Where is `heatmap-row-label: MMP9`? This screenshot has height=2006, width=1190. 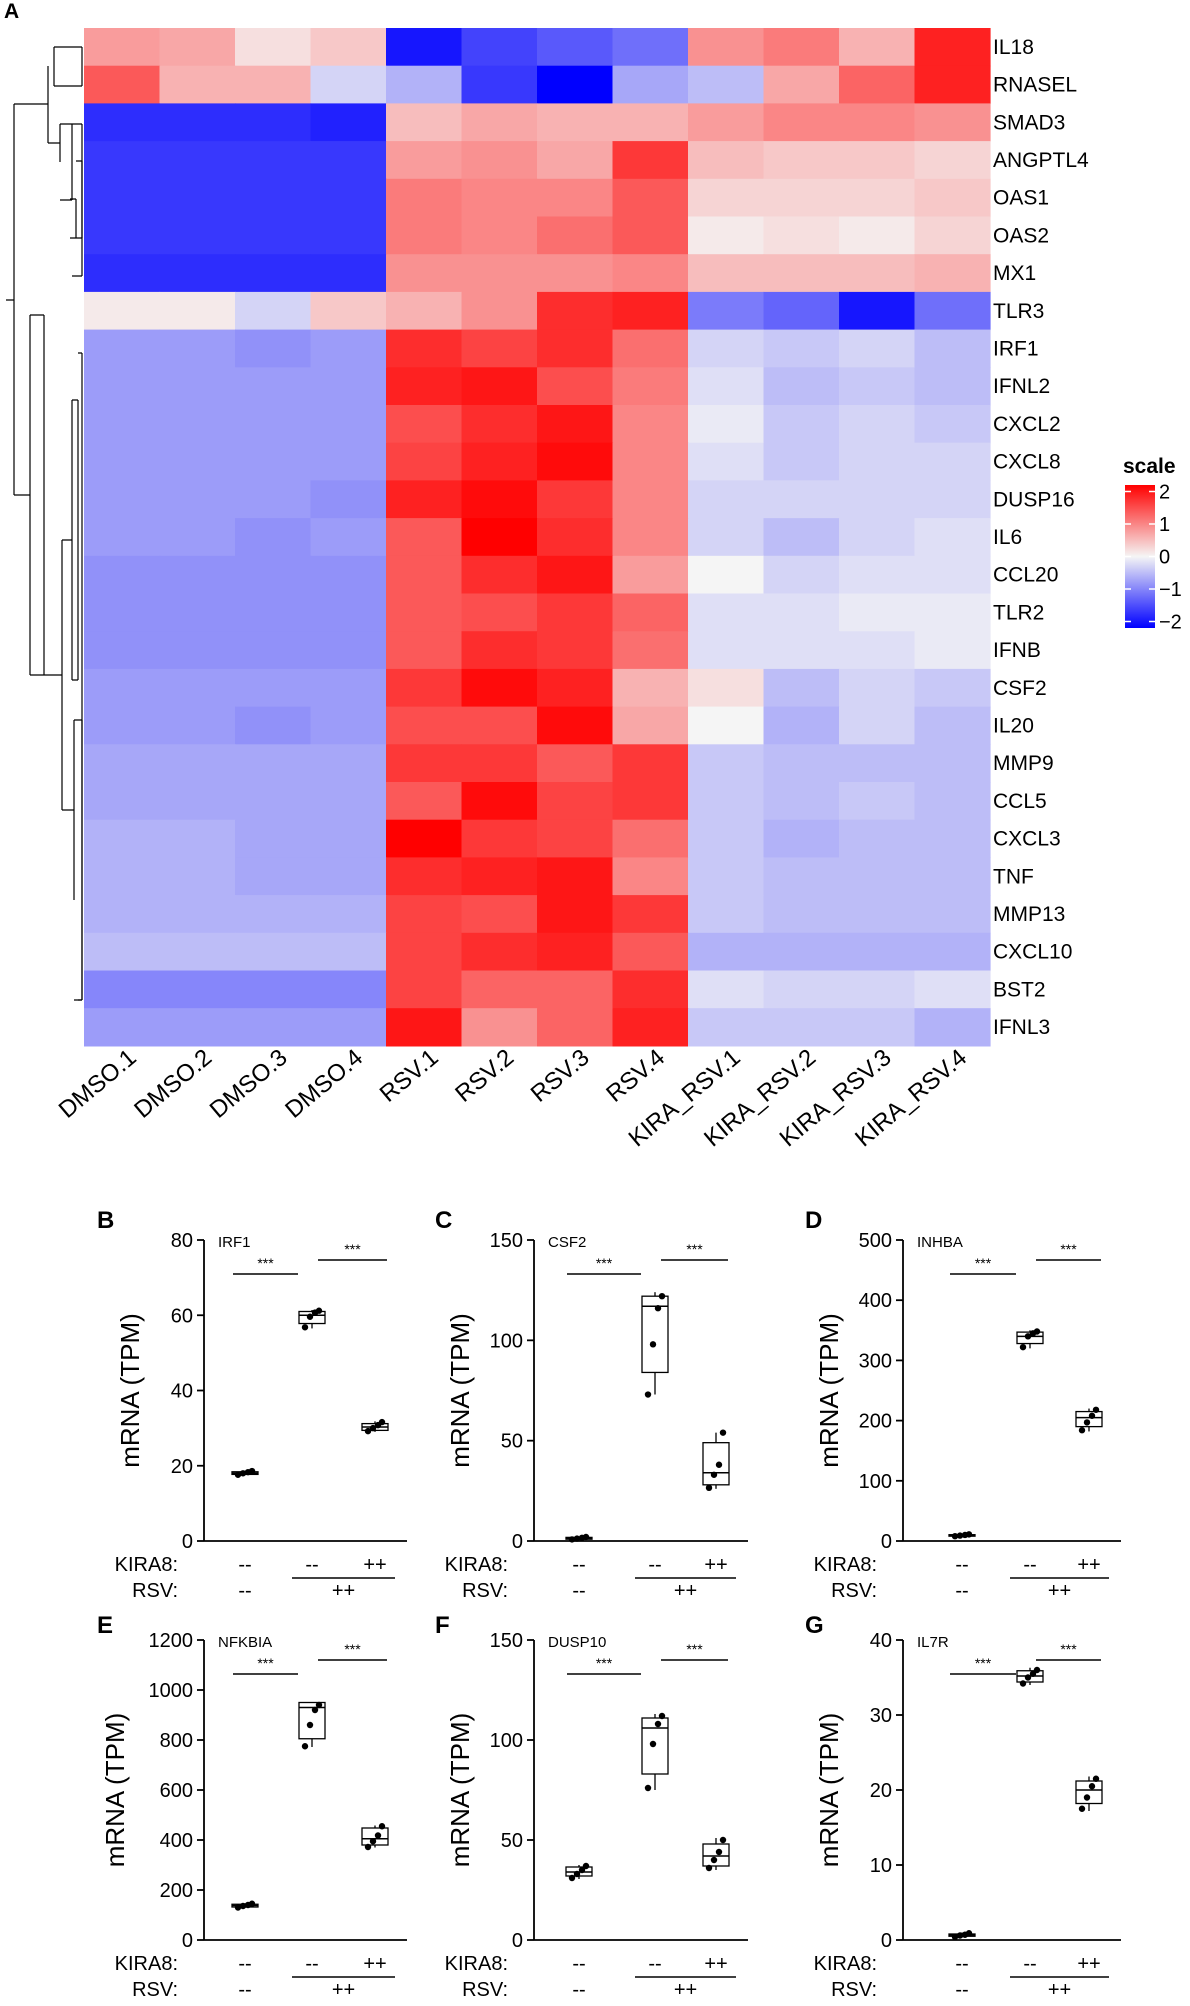 heatmap-row-label: MMP9 is located at coordinates (1023, 763).